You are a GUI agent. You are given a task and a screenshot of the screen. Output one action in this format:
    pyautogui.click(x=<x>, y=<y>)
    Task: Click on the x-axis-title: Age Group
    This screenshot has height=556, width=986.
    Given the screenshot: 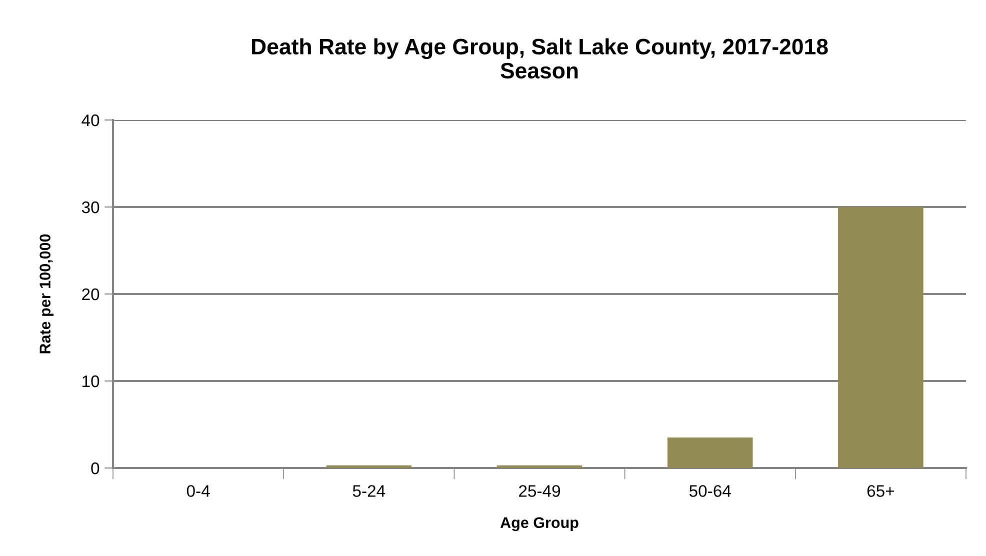 What is the action you would take?
    pyautogui.click(x=539, y=524)
    